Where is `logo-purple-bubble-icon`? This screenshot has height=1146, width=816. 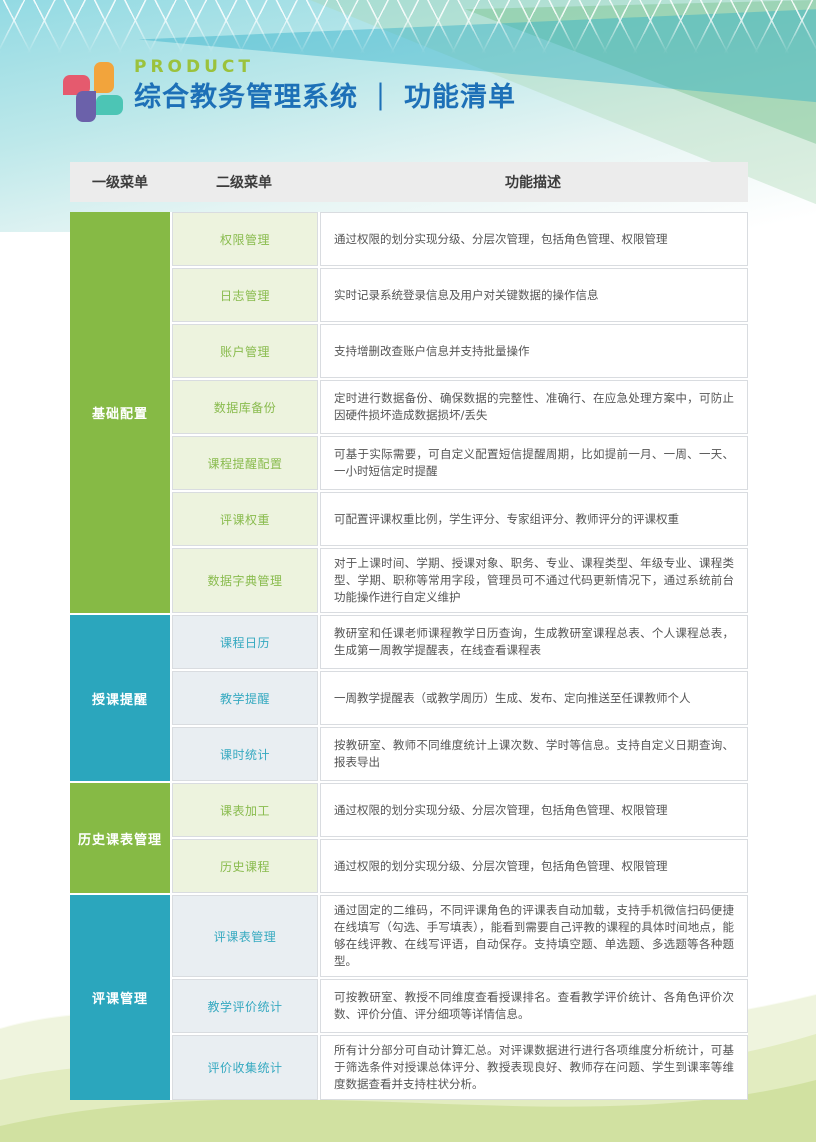
logo-purple-bubble-icon is located at coordinates (86, 106).